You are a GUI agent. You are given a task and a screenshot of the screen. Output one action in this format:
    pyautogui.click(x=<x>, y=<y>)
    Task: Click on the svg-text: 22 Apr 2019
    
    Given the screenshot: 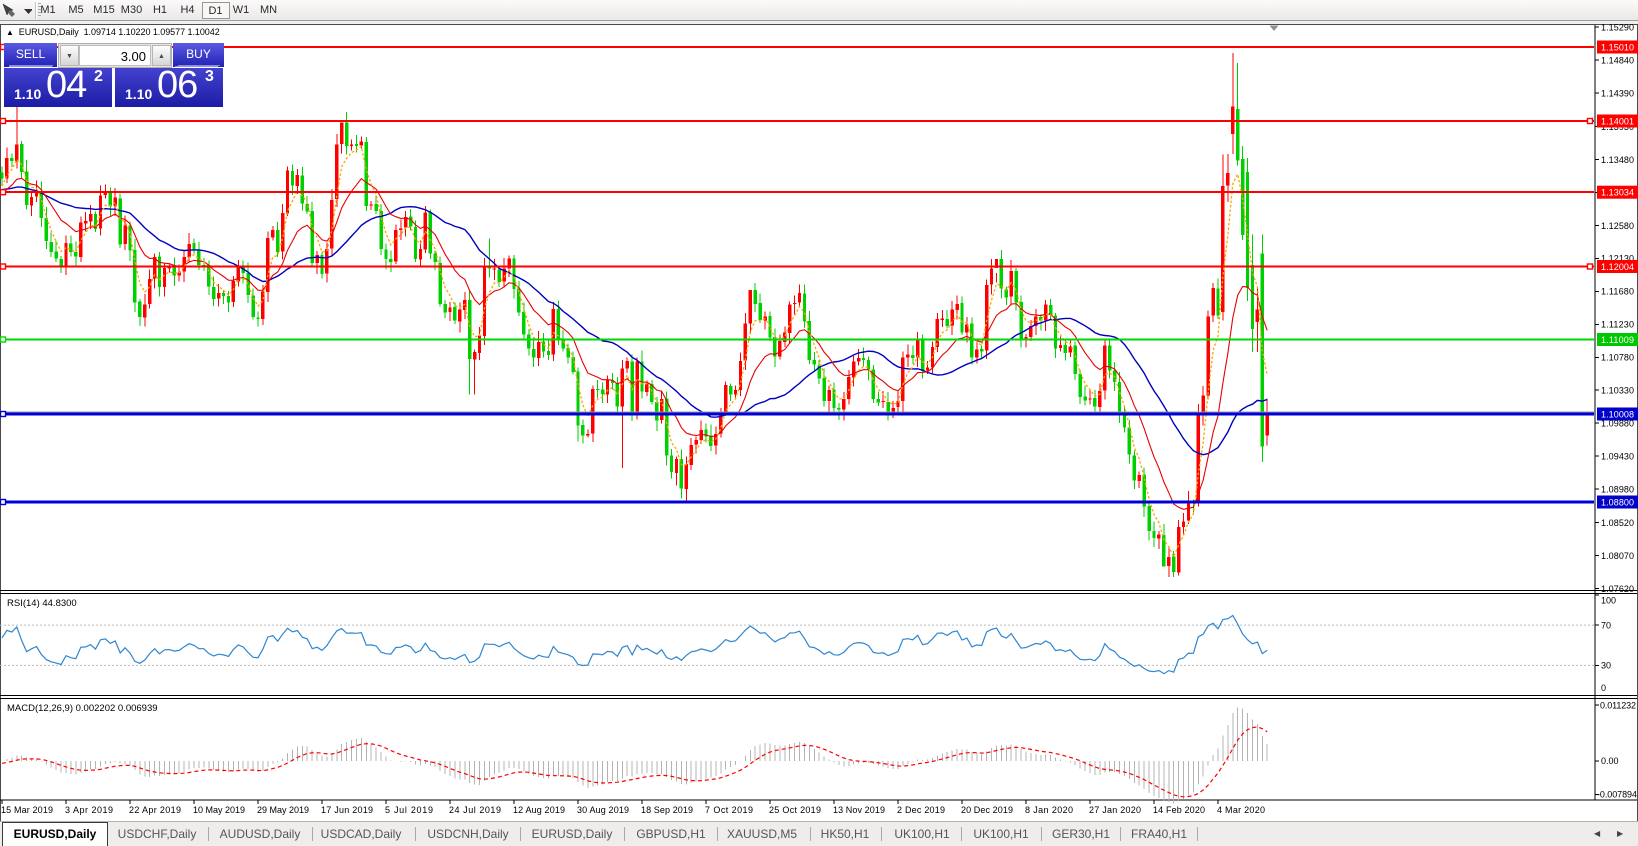 What is the action you would take?
    pyautogui.click(x=155, y=810)
    